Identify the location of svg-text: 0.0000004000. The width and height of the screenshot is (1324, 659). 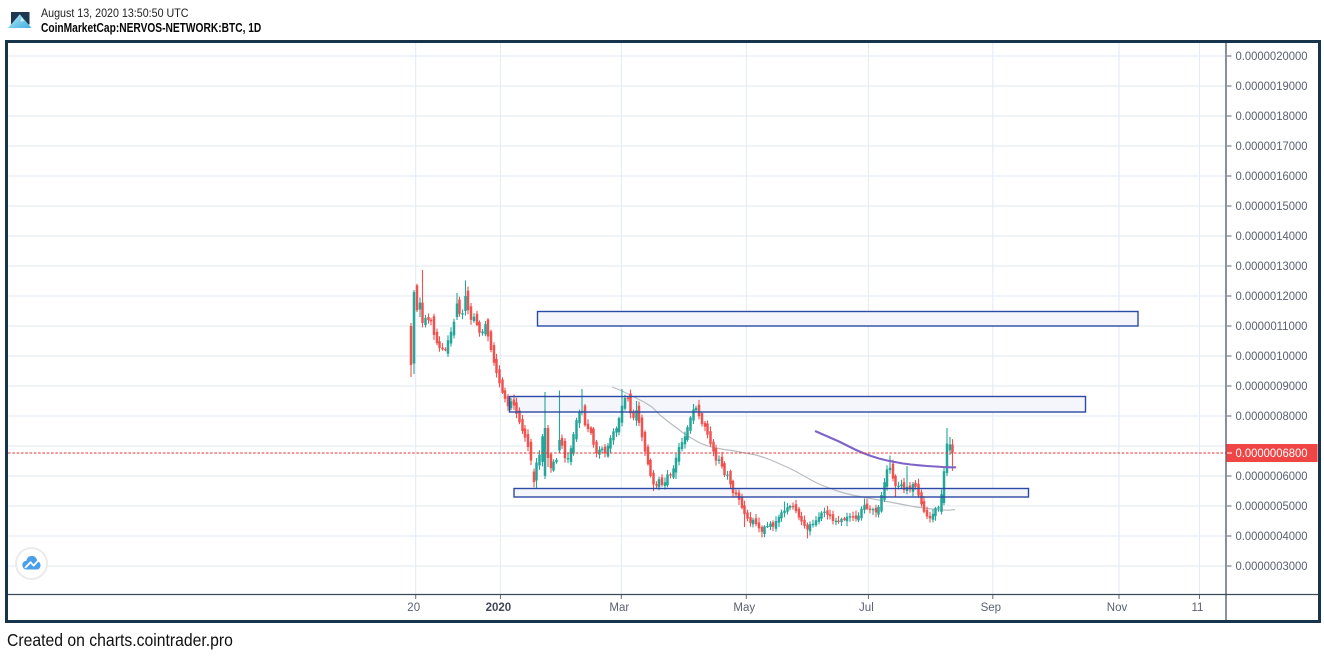
(1272, 536).